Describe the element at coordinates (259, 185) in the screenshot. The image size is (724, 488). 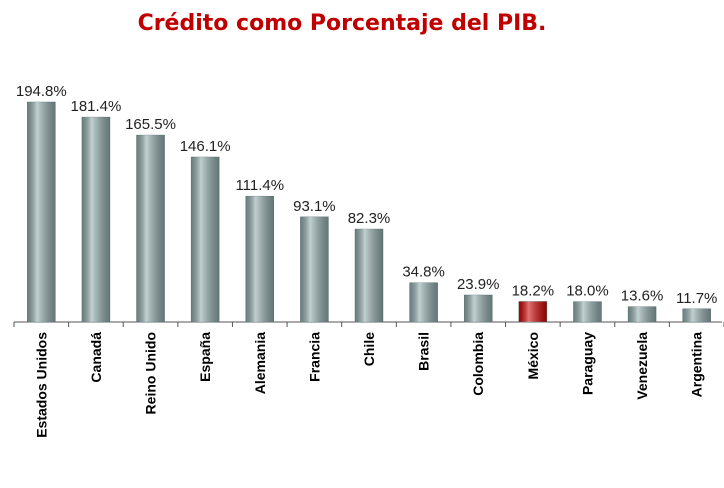
I see `value-label: 111.4%` at that location.